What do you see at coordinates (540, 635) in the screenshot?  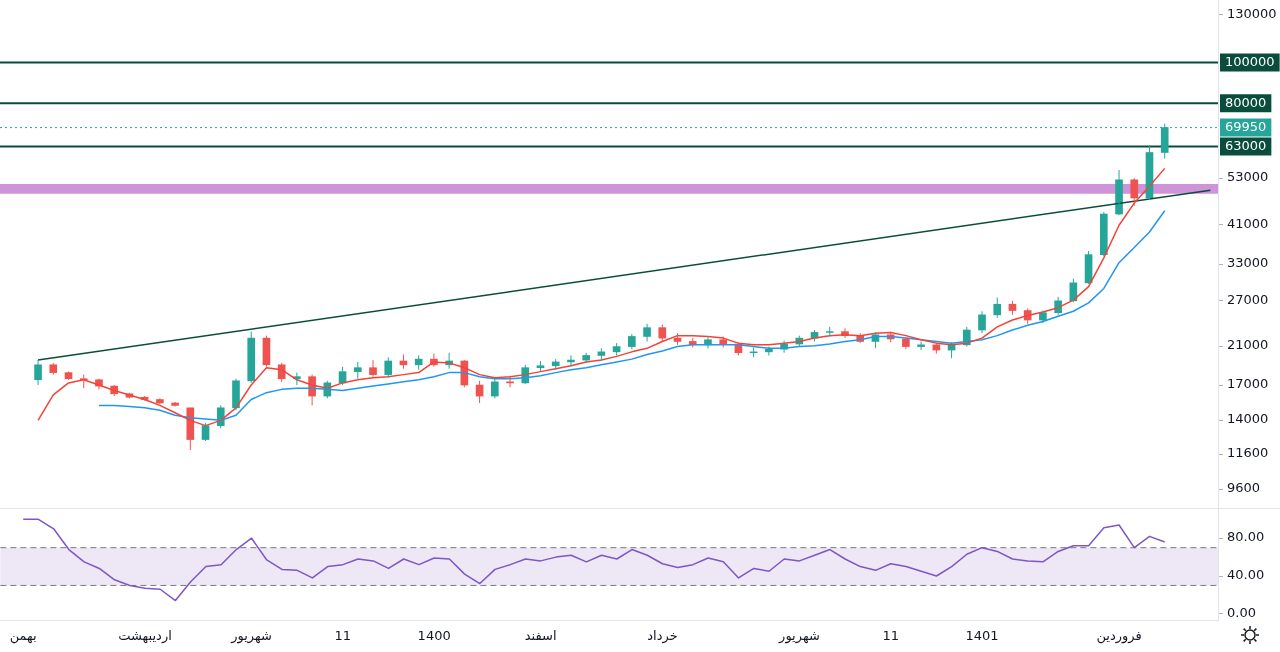 I see `x-tick-label: اسفند` at bounding box center [540, 635].